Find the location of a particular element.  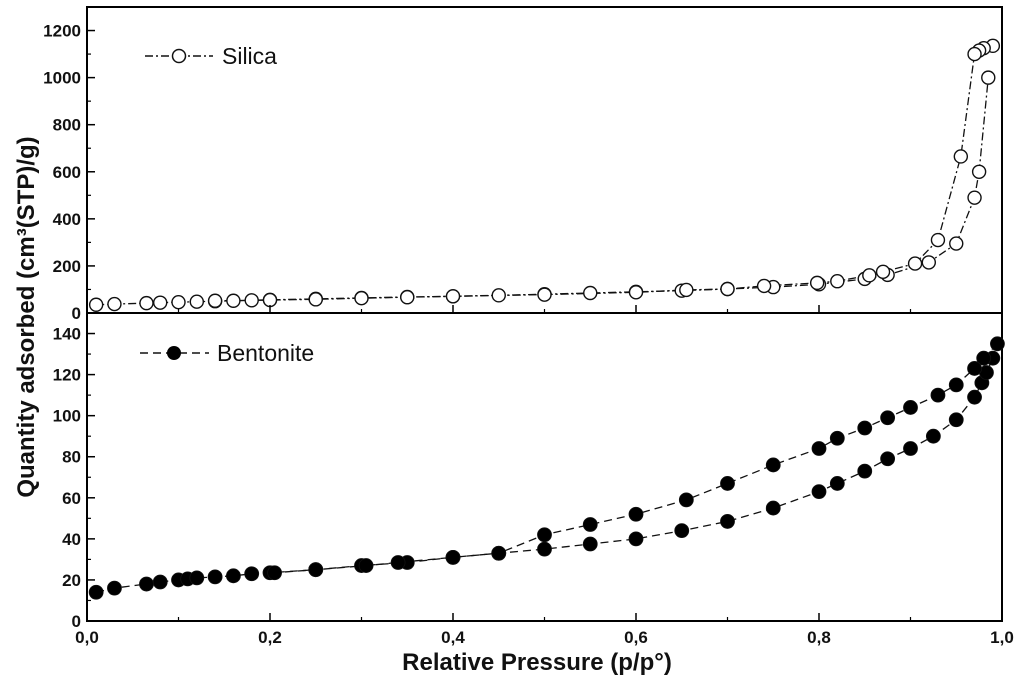

x-tick-label: 0,6 is located at coordinates (636, 637).